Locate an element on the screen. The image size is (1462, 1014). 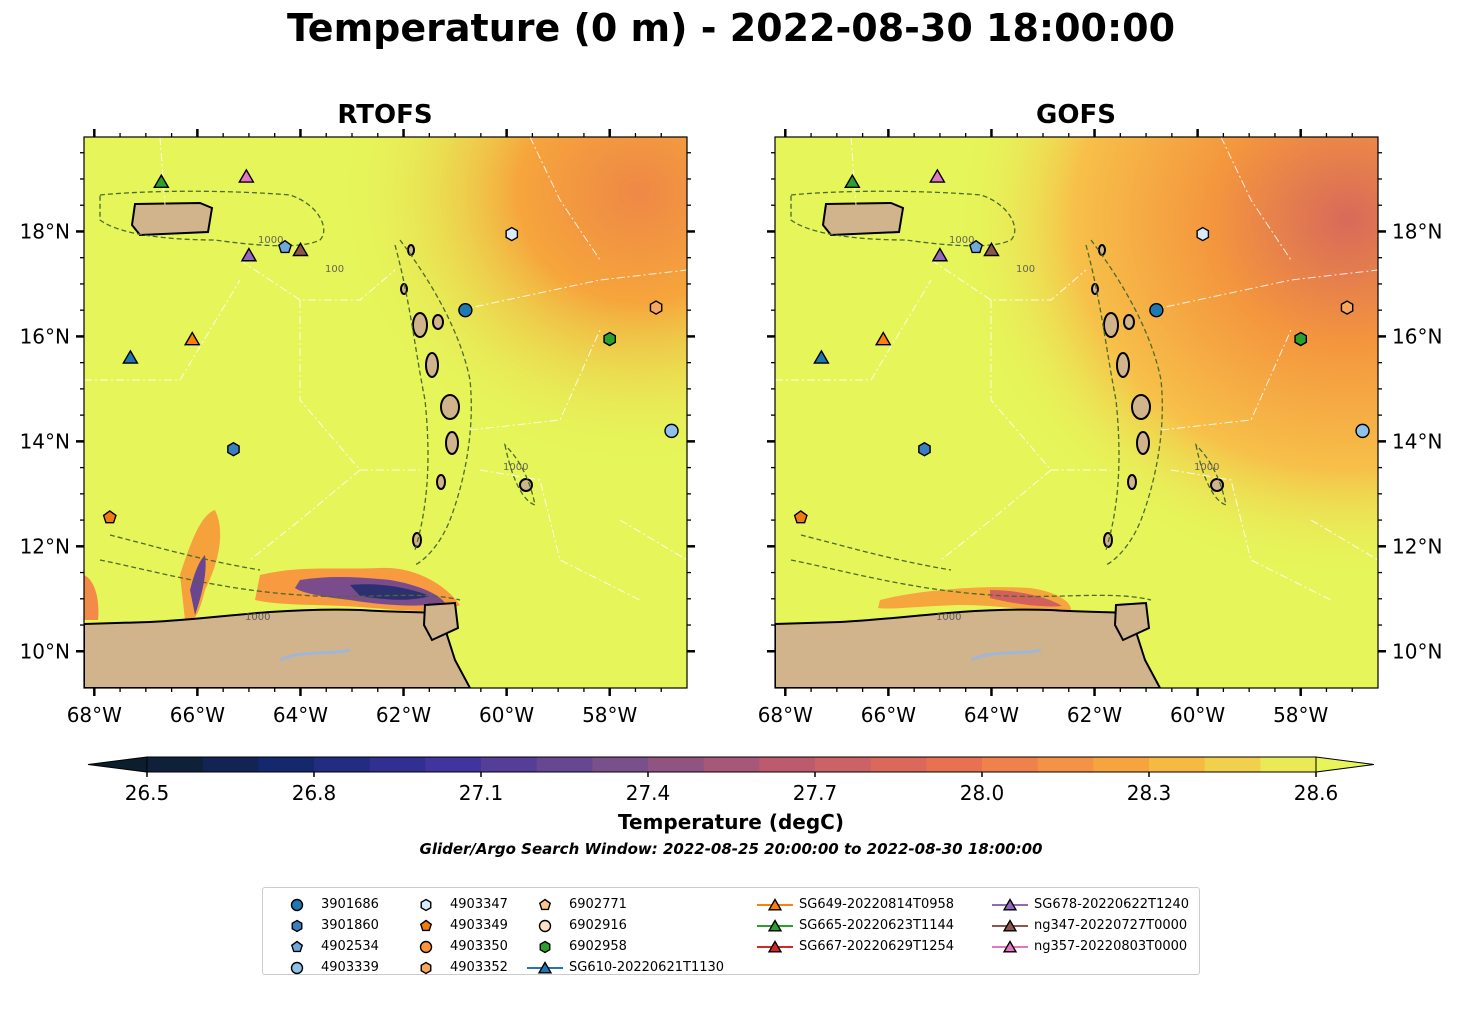
legend-item: 6902958 is located at coordinates (624, 946).